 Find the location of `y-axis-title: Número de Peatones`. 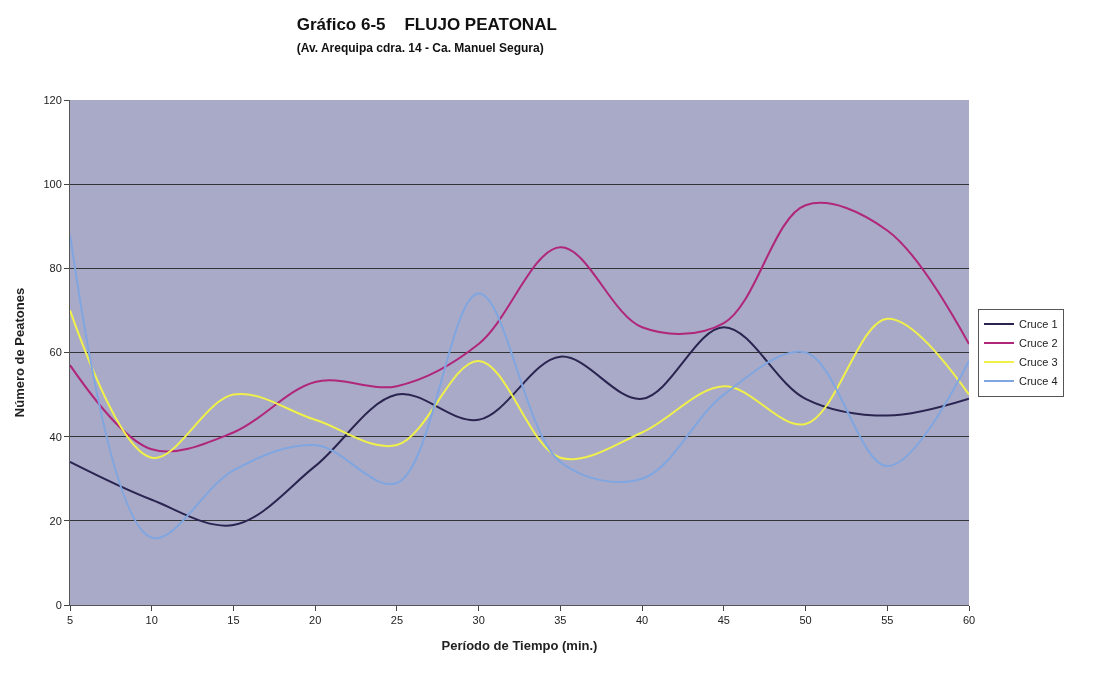

y-axis-title: Número de Peatones is located at coordinates (20, 352).